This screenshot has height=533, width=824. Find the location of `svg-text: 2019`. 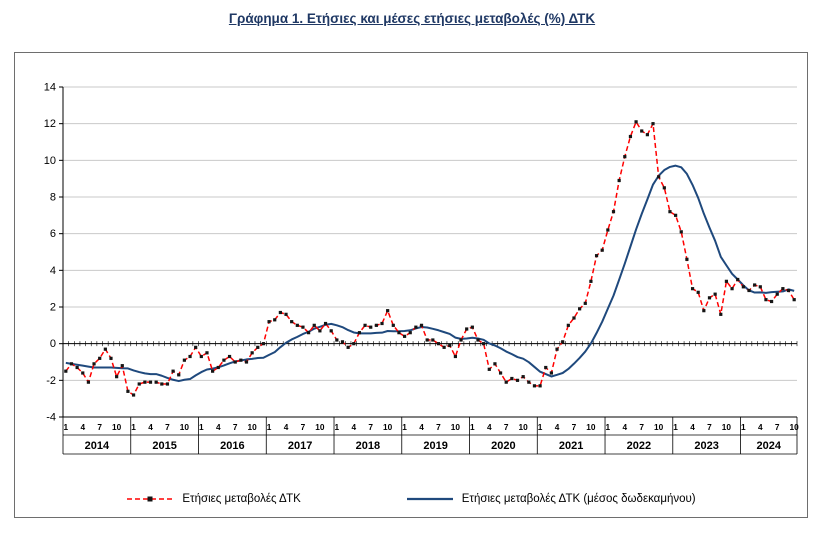

svg-text: 2019 is located at coordinates (435, 446).